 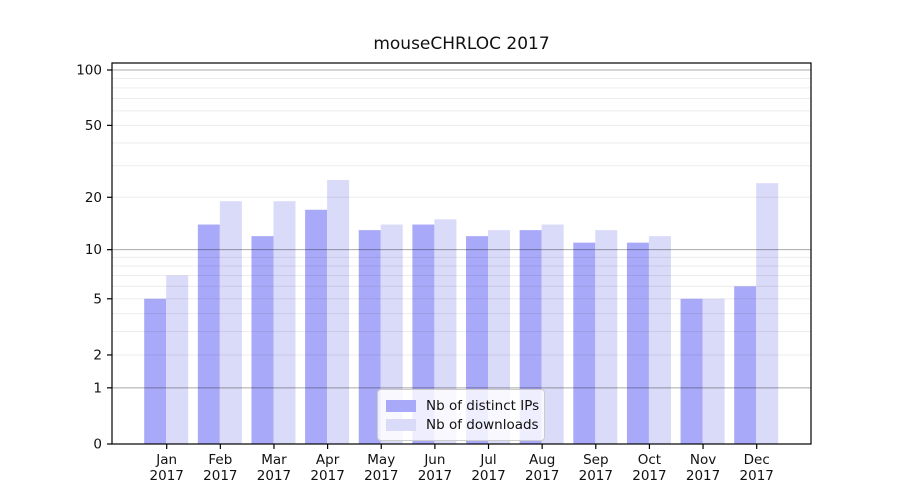 What do you see at coordinates (757, 460) in the screenshot?
I see `x-tick-label-month: Dec` at bounding box center [757, 460].